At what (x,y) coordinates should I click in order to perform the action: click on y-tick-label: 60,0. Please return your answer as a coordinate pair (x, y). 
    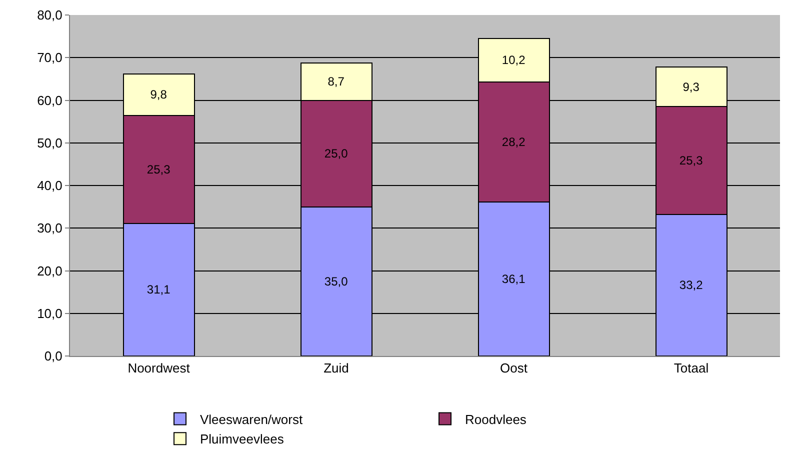
    Looking at the image, I should click on (49, 100).